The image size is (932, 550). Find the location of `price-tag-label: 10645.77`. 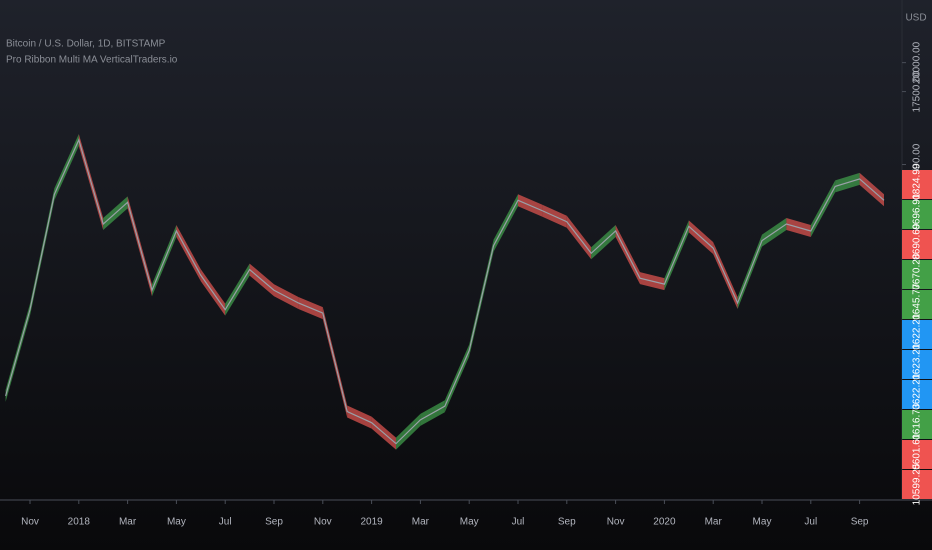

price-tag-label: 10645.77 is located at coordinates (917, 304).